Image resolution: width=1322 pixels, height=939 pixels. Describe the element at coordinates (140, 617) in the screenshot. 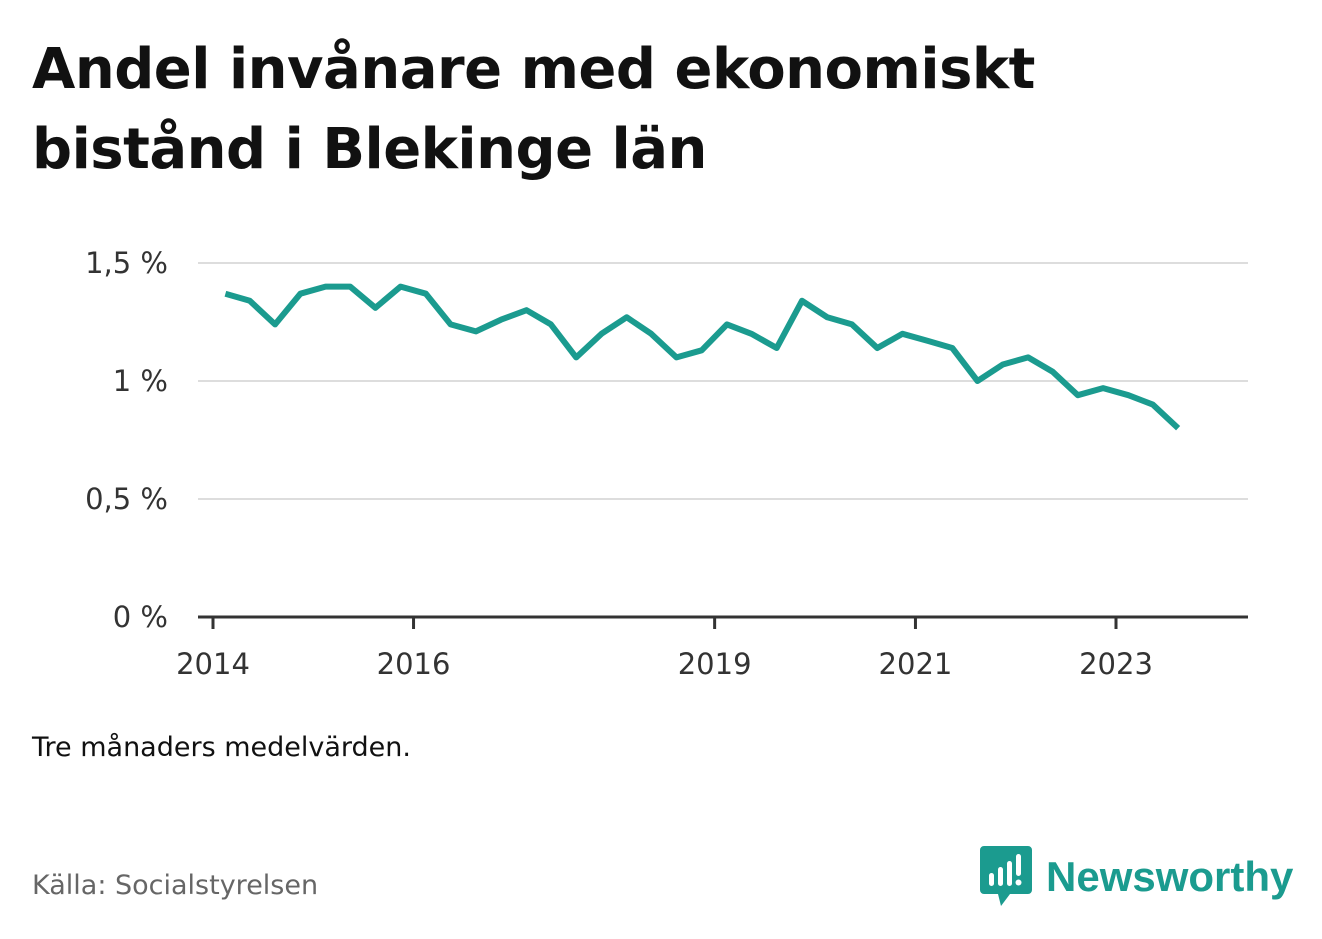

I see `y-tick-label: 0 %` at that location.